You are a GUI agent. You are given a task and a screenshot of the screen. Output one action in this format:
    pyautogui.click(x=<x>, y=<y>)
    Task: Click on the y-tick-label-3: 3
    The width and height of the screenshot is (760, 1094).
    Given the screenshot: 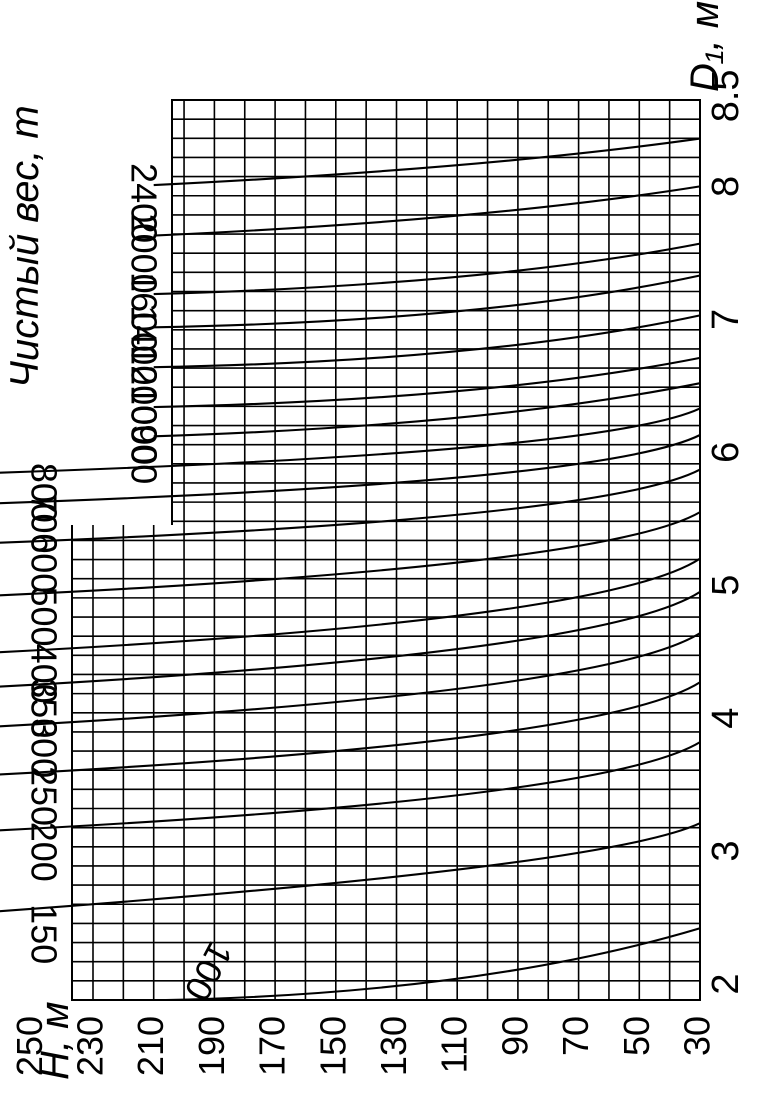 What is the action you would take?
    pyautogui.click(x=726, y=851)
    